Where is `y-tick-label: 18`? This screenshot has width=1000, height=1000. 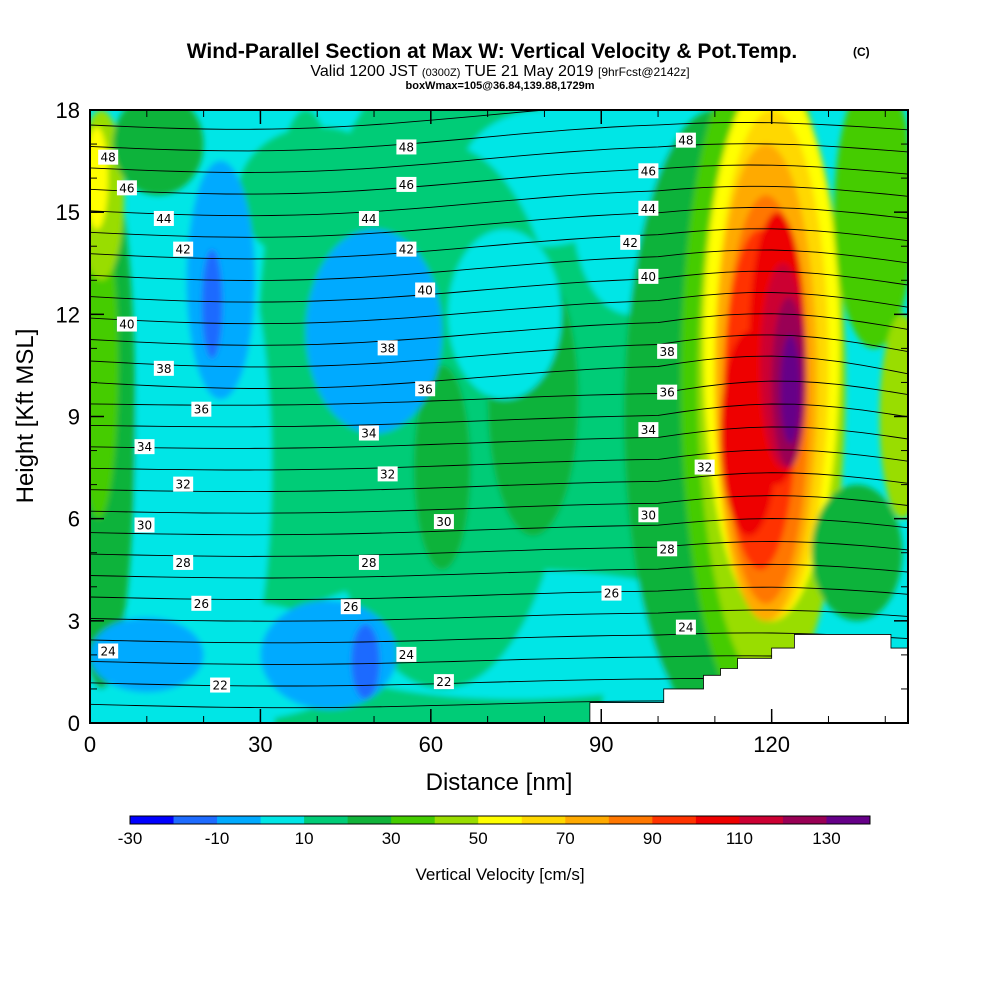
y-tick-label: 18 is located at coordinates (68, 110).